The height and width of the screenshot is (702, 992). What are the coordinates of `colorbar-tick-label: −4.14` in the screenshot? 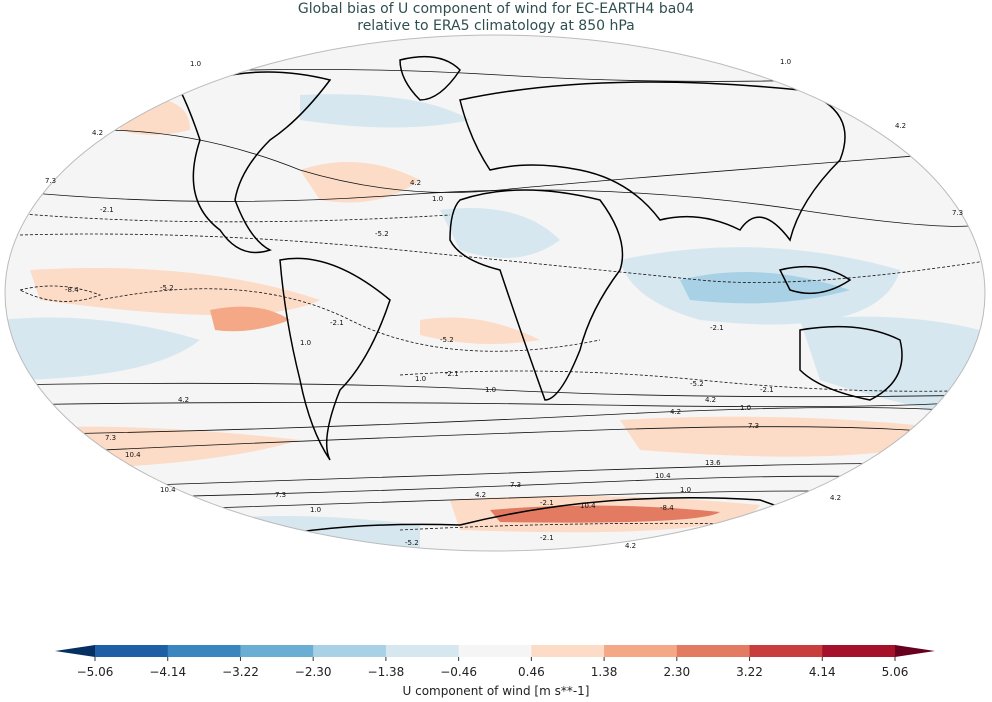 It's located at (168, 672).